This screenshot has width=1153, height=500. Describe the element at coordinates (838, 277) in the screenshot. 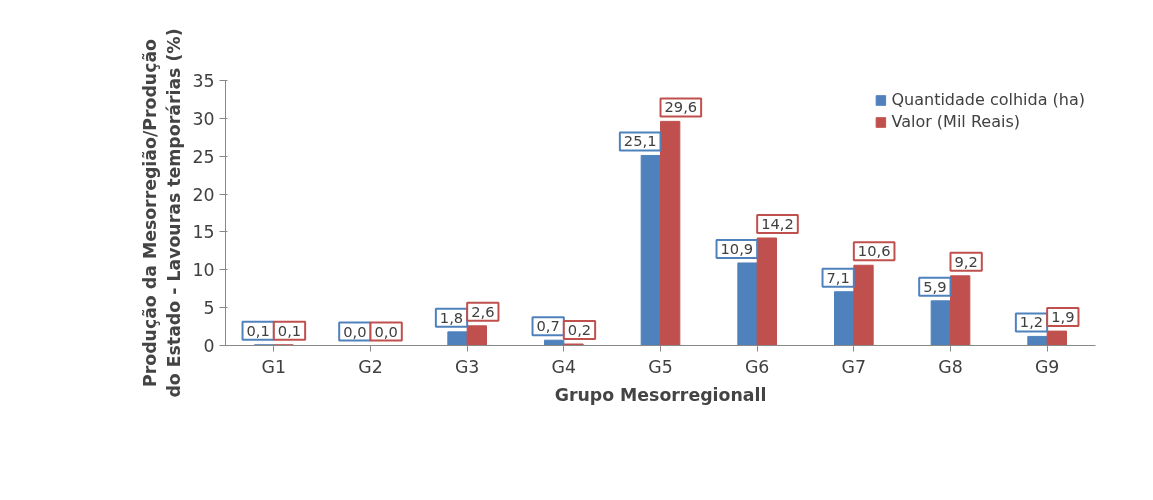

I see `data-label: 7,1` at that location.